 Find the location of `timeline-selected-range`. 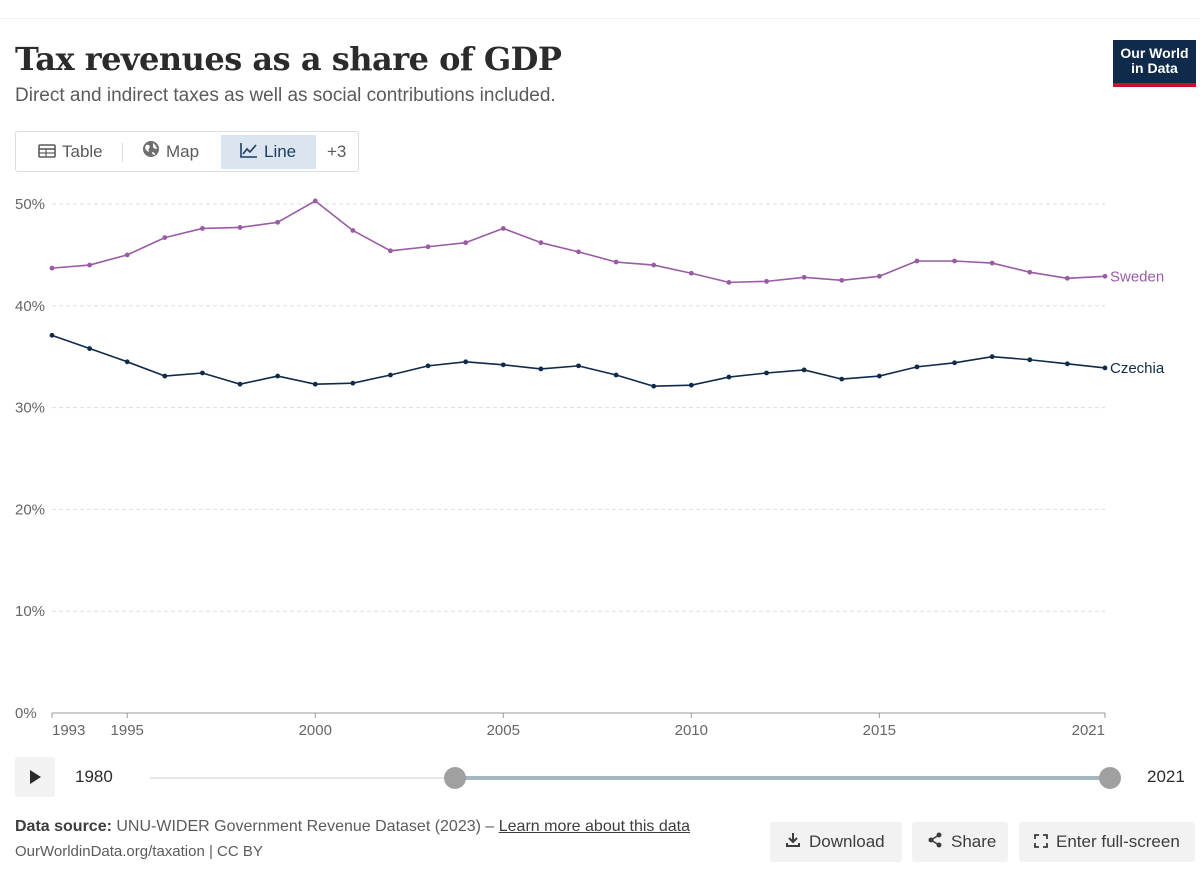

timeline-selected-range is located at coordinates (782, 778).